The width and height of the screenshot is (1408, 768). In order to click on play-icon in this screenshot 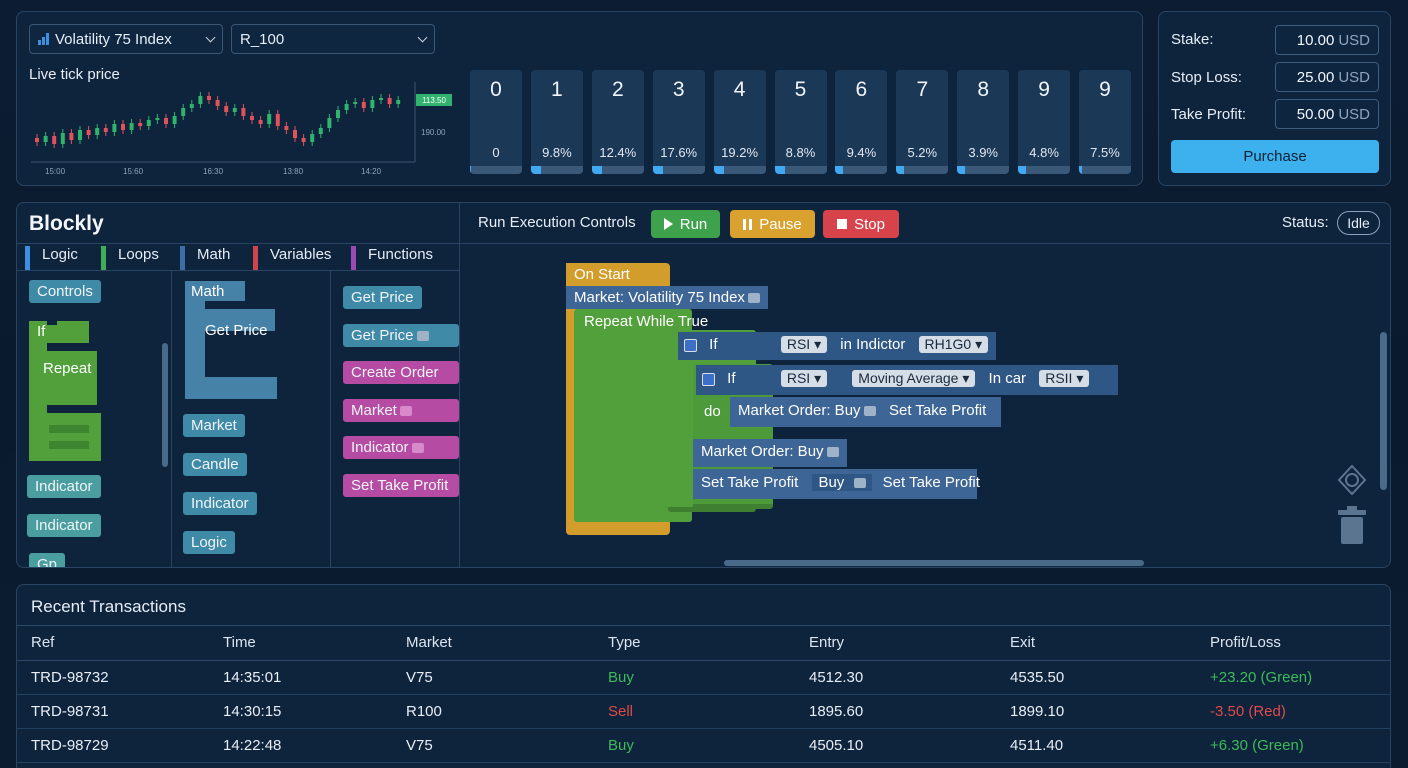, I will do `click(668, 224)`.